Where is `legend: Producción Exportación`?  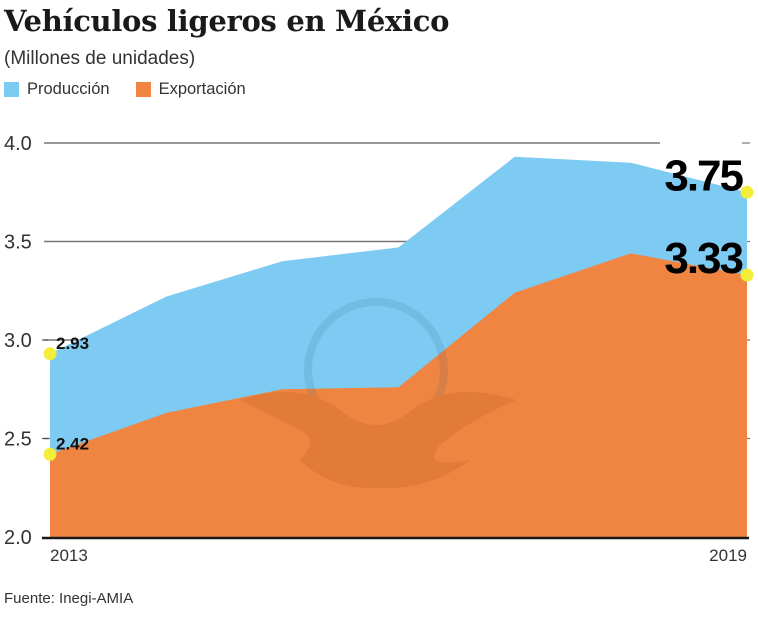 legend: Producción Exportación is located at coordinates (138, 89).